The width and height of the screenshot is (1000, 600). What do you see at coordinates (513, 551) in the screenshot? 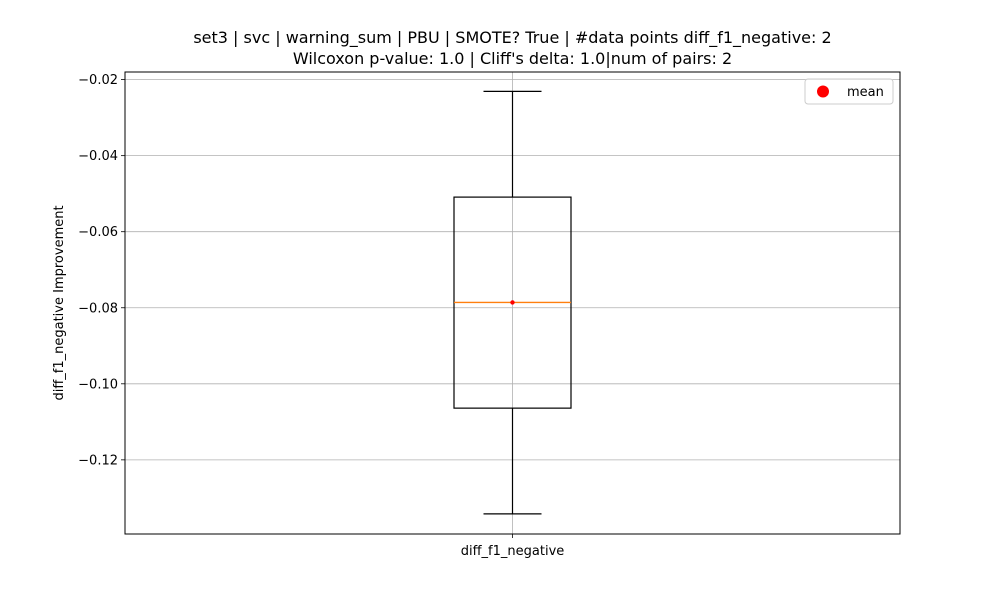
I see `x-tick-label: diff_f1_negative` at bounding box center [513, 551].